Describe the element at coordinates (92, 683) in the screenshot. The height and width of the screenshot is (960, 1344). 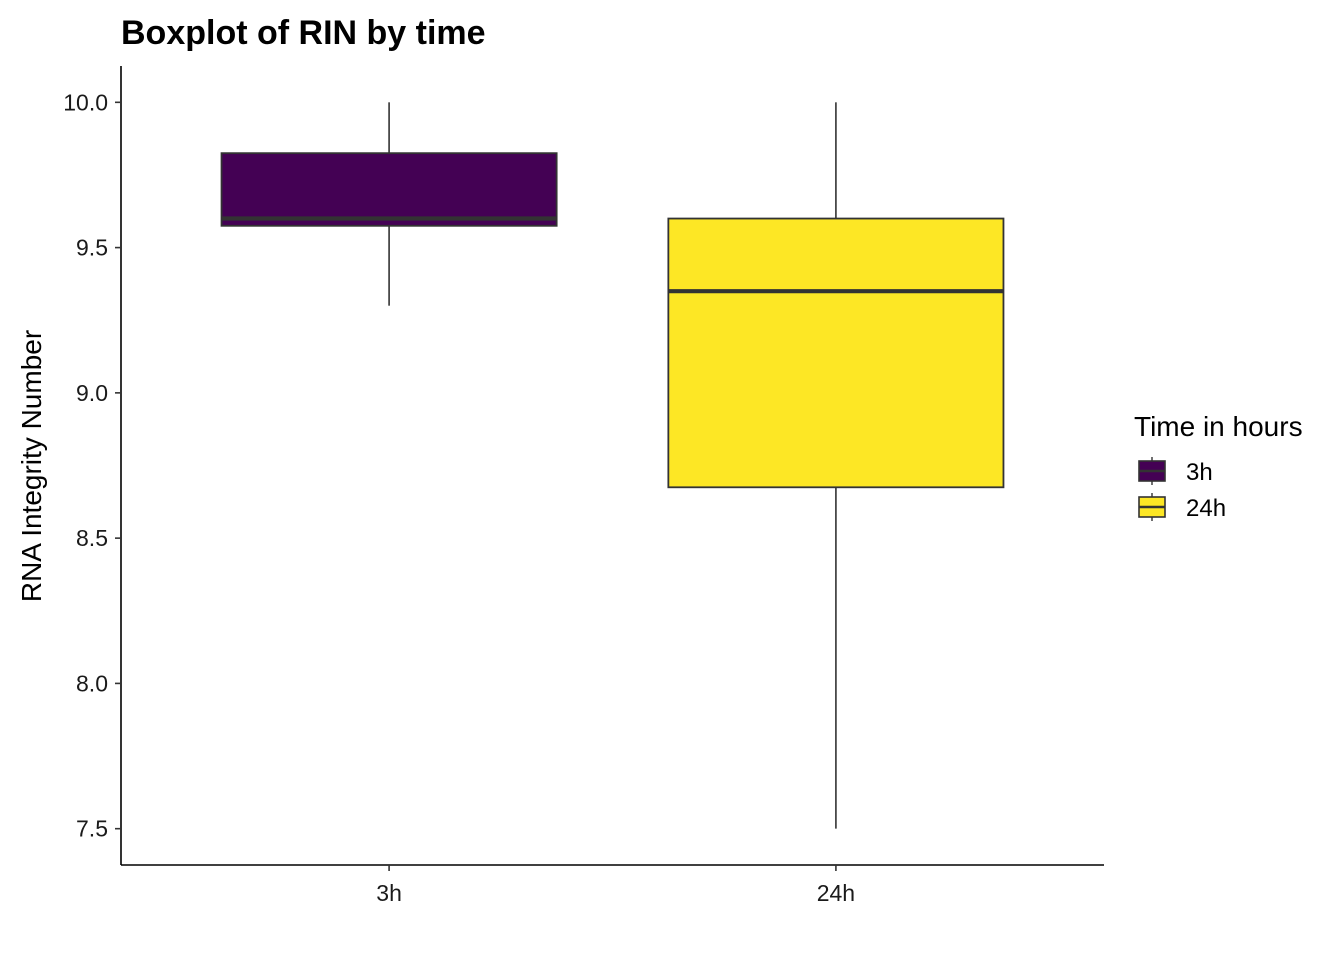
I see `y-tick-label: 8.0` at that location.